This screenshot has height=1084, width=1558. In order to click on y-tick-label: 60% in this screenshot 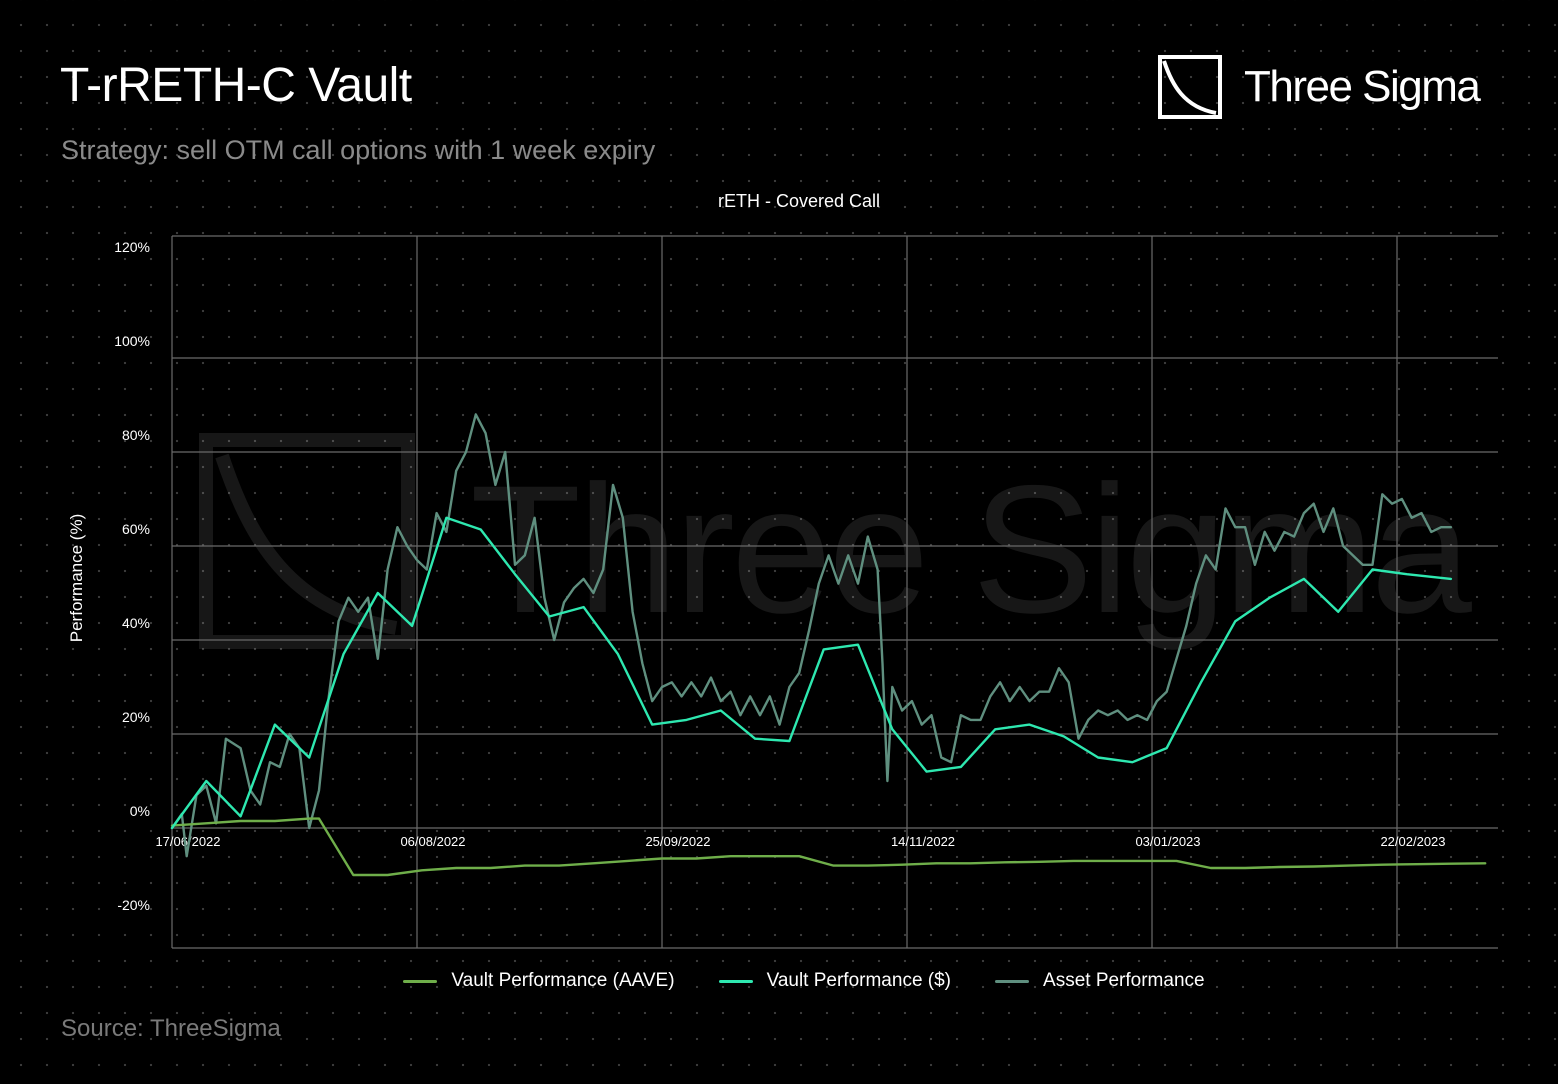, I will do `click(136, 529)`.